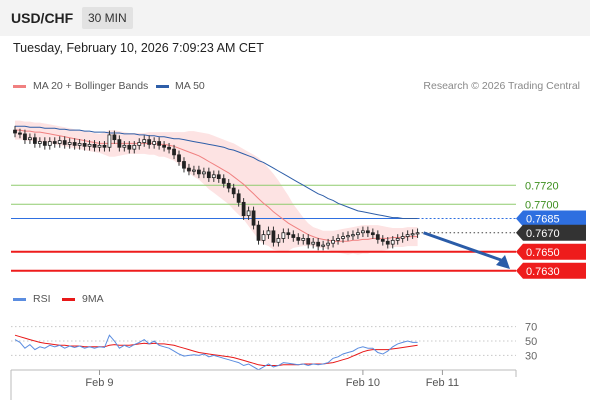  I want to click on level-label-0.7650: 0.7650, so click(543, 253).